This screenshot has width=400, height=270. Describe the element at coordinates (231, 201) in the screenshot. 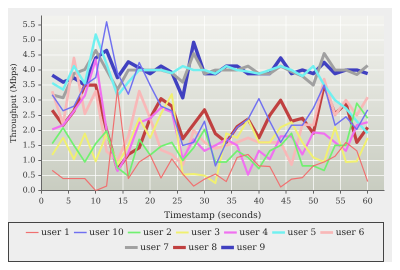

I see `x-tick-label: 35` at that location.